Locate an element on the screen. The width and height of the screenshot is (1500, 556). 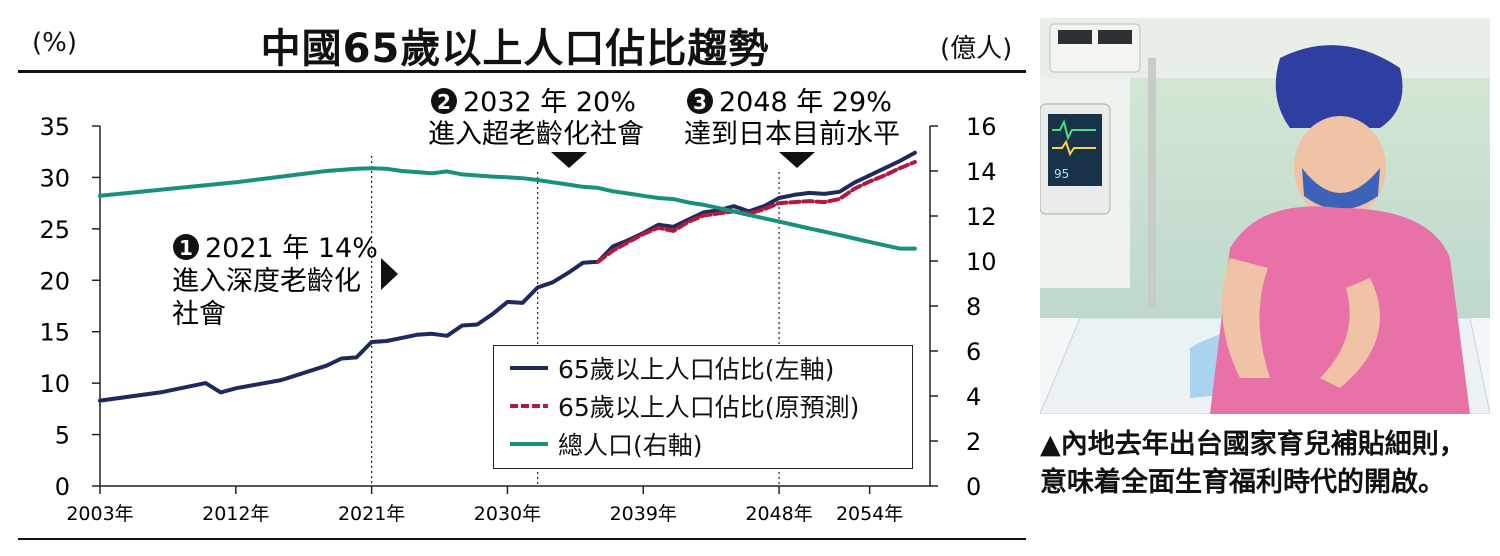
milestone-text-2b: 進入超老齡化社會 is located at coordinates (536, 134).